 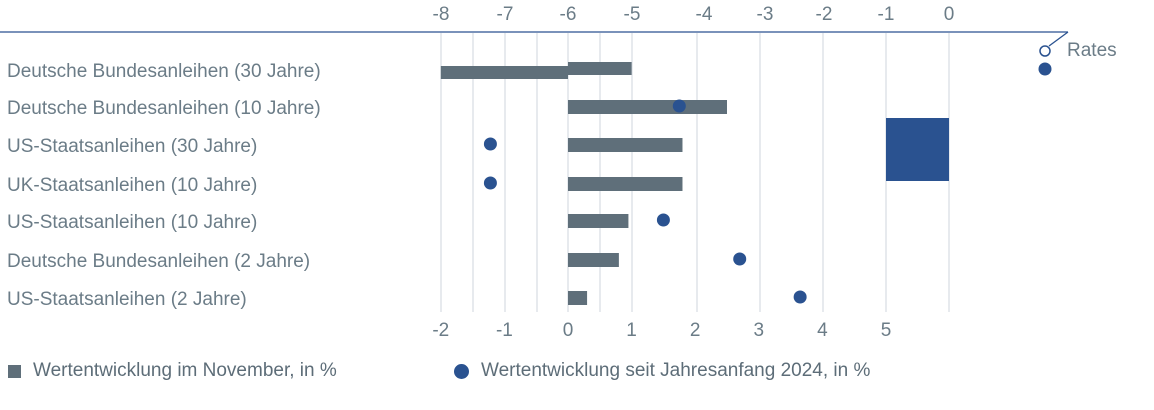 What do you see at coordinates (568, 14) in the screenshot?
I see `top-tick-label: -6` at bounding box center [568, 14].